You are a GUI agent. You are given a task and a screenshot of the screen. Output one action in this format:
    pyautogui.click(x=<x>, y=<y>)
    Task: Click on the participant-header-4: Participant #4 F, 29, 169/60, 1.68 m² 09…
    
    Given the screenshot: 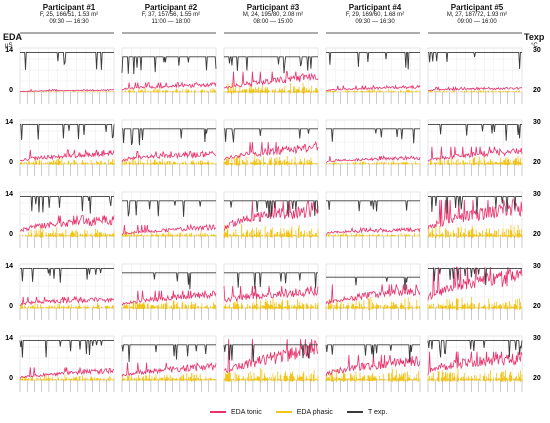 What is the action you would take?
    pyautogui.click(x=375, y=14)
    